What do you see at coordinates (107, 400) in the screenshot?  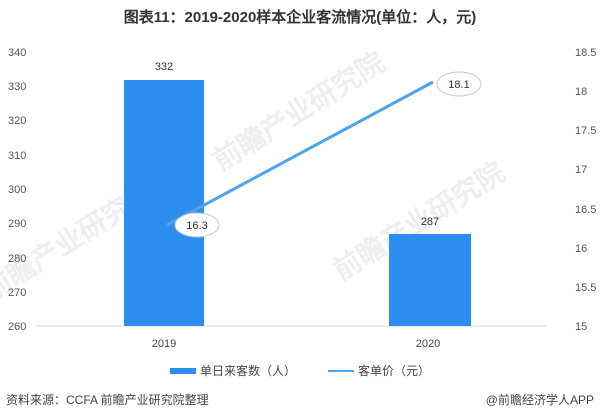 I see `source-note: 资料来源：CCFA 前瞻产业研究院整理` at bounding box center [107, 400].